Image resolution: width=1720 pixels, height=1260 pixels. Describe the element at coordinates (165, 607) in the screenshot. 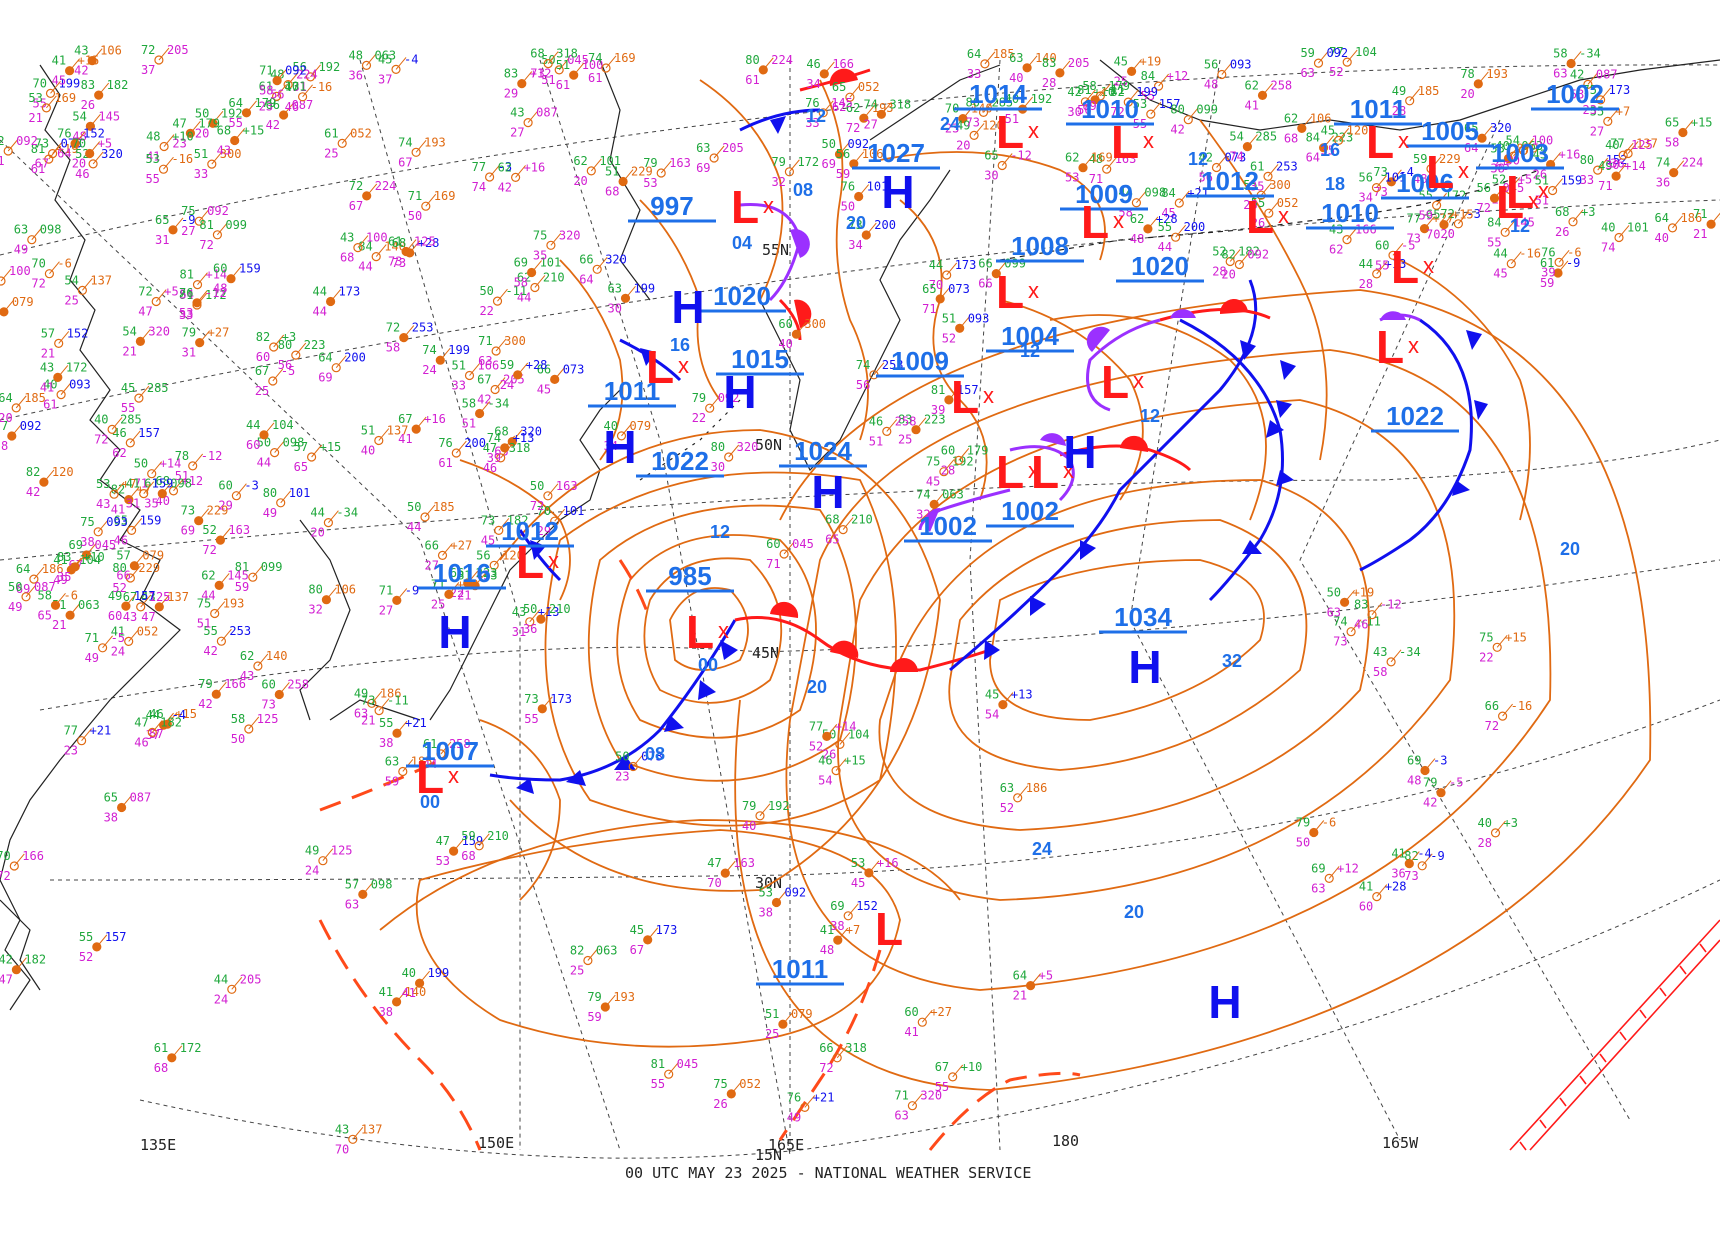

I see `station-model: 1374347` at that location.